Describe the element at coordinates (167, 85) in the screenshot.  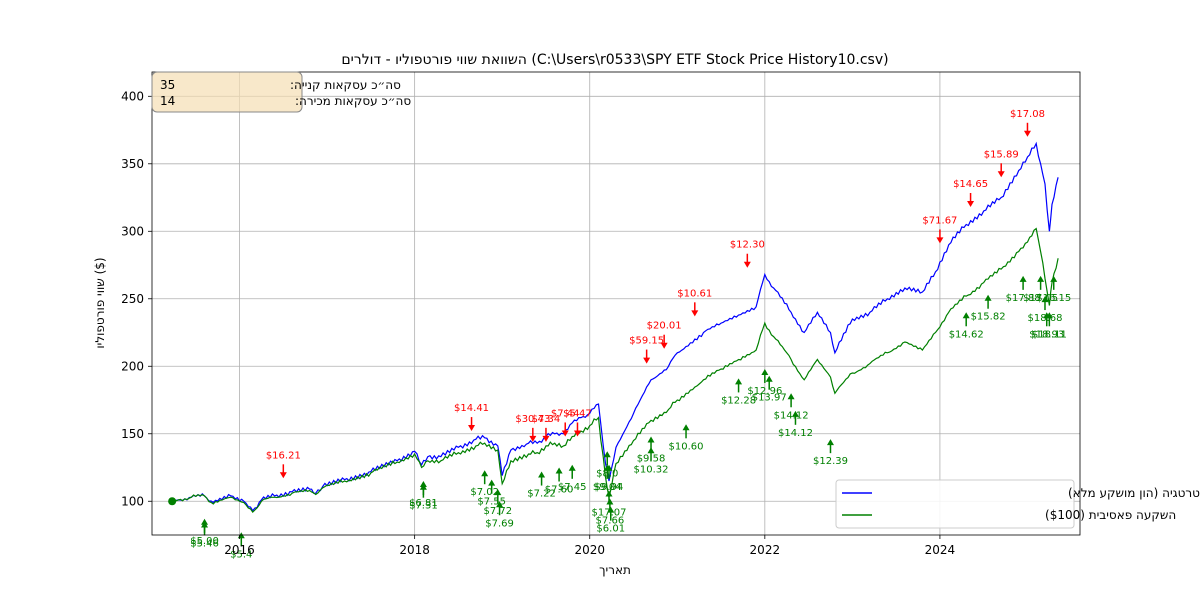
I see `buy-total-value: 35` at that location.